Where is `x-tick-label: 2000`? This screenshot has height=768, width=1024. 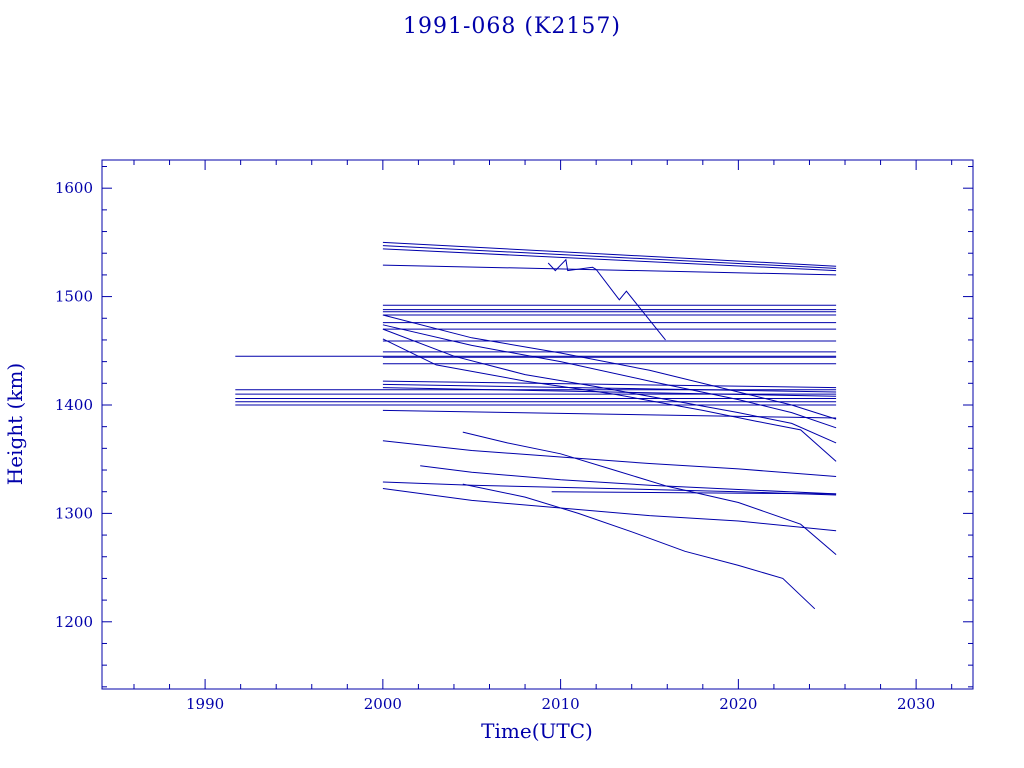
x-tick-label: 2000 is located at coordinates (383, 704).